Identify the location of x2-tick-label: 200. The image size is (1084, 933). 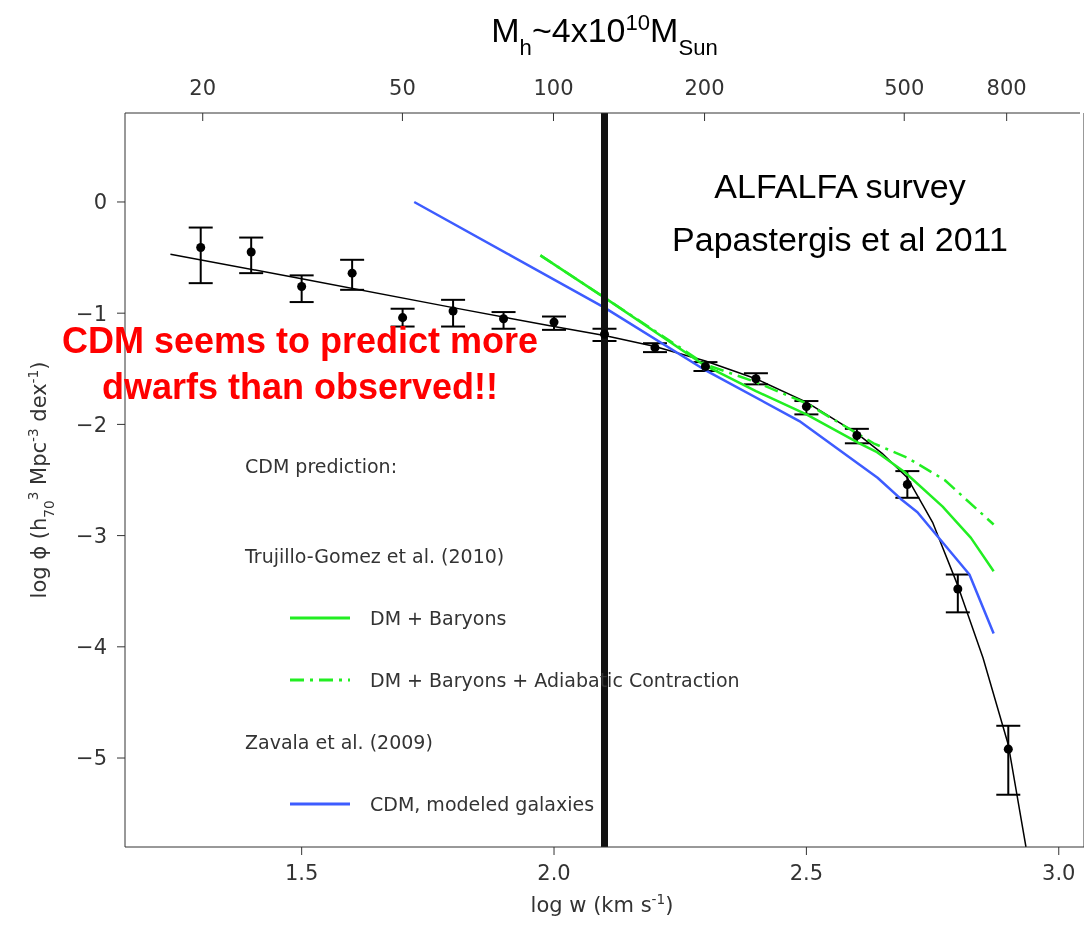
(704, 88).